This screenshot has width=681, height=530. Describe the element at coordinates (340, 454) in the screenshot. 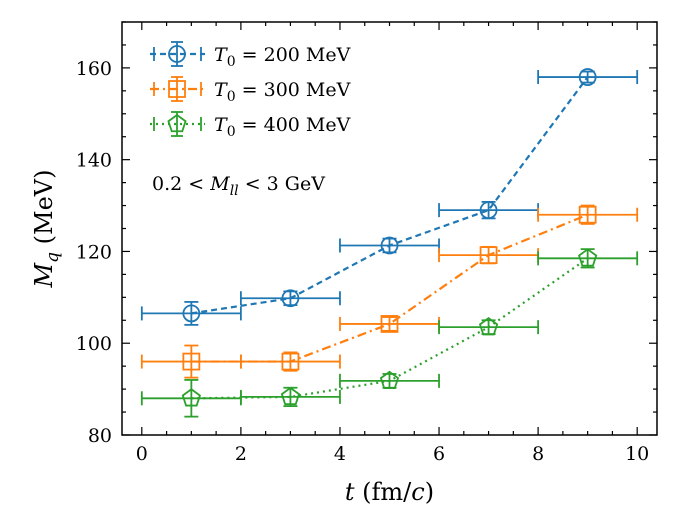

I see `x-tick-label: 4` at that location.